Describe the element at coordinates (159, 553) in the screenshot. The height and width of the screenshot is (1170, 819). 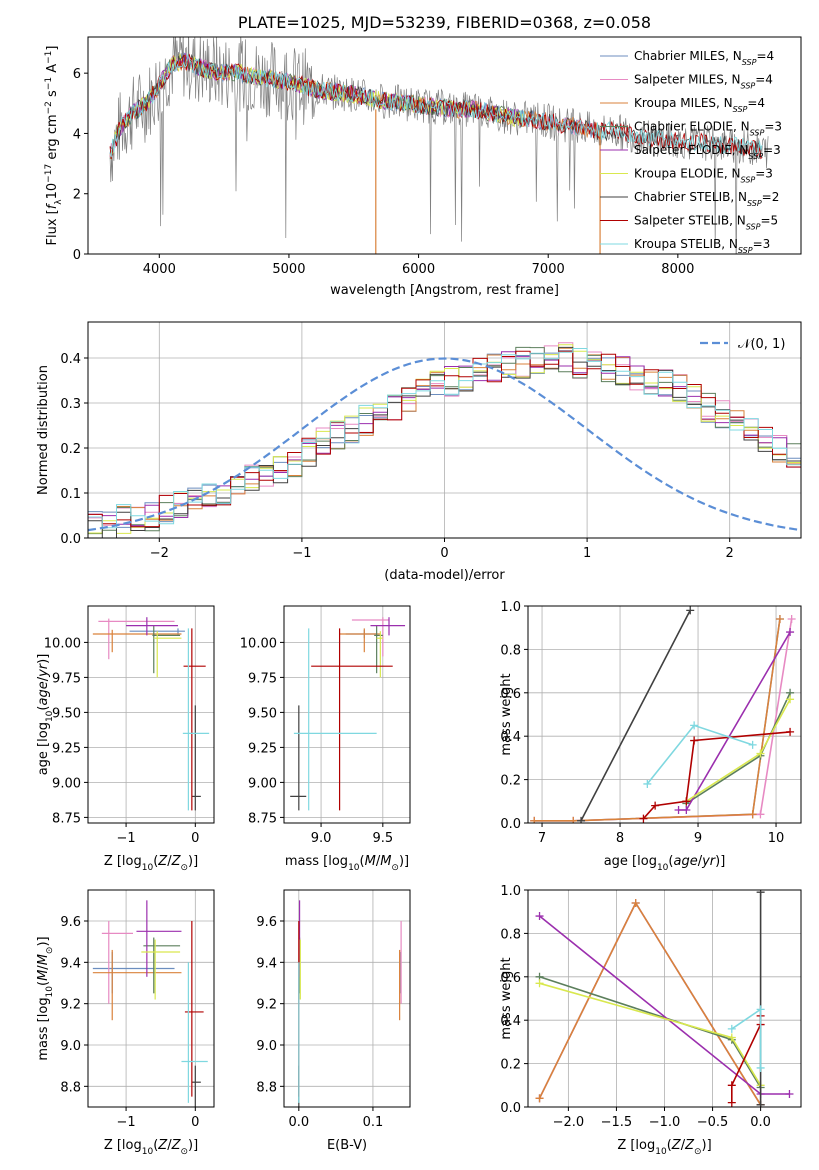
I see `x-tick-label: −2` at that location.